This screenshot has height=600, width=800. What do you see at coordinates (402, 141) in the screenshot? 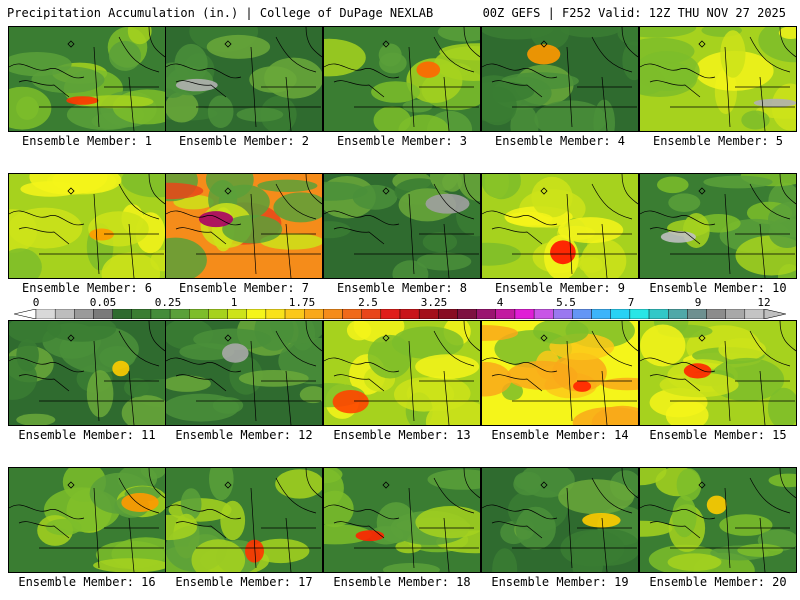
I see `ensemble-member-label: Ensemble Member: 3` at bounding box center [402, 141].